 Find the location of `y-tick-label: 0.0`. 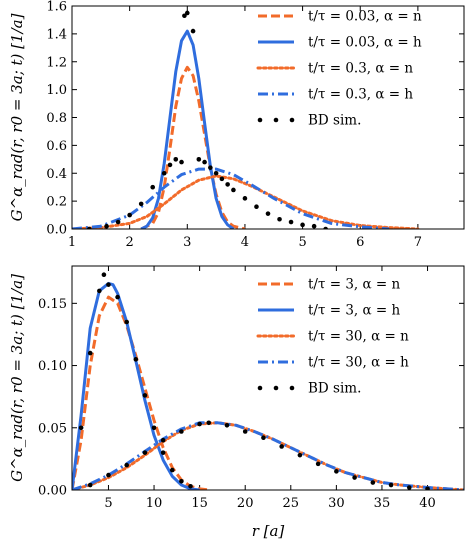

y-tick-label: 0.0 is located at coordinates (56, 230).